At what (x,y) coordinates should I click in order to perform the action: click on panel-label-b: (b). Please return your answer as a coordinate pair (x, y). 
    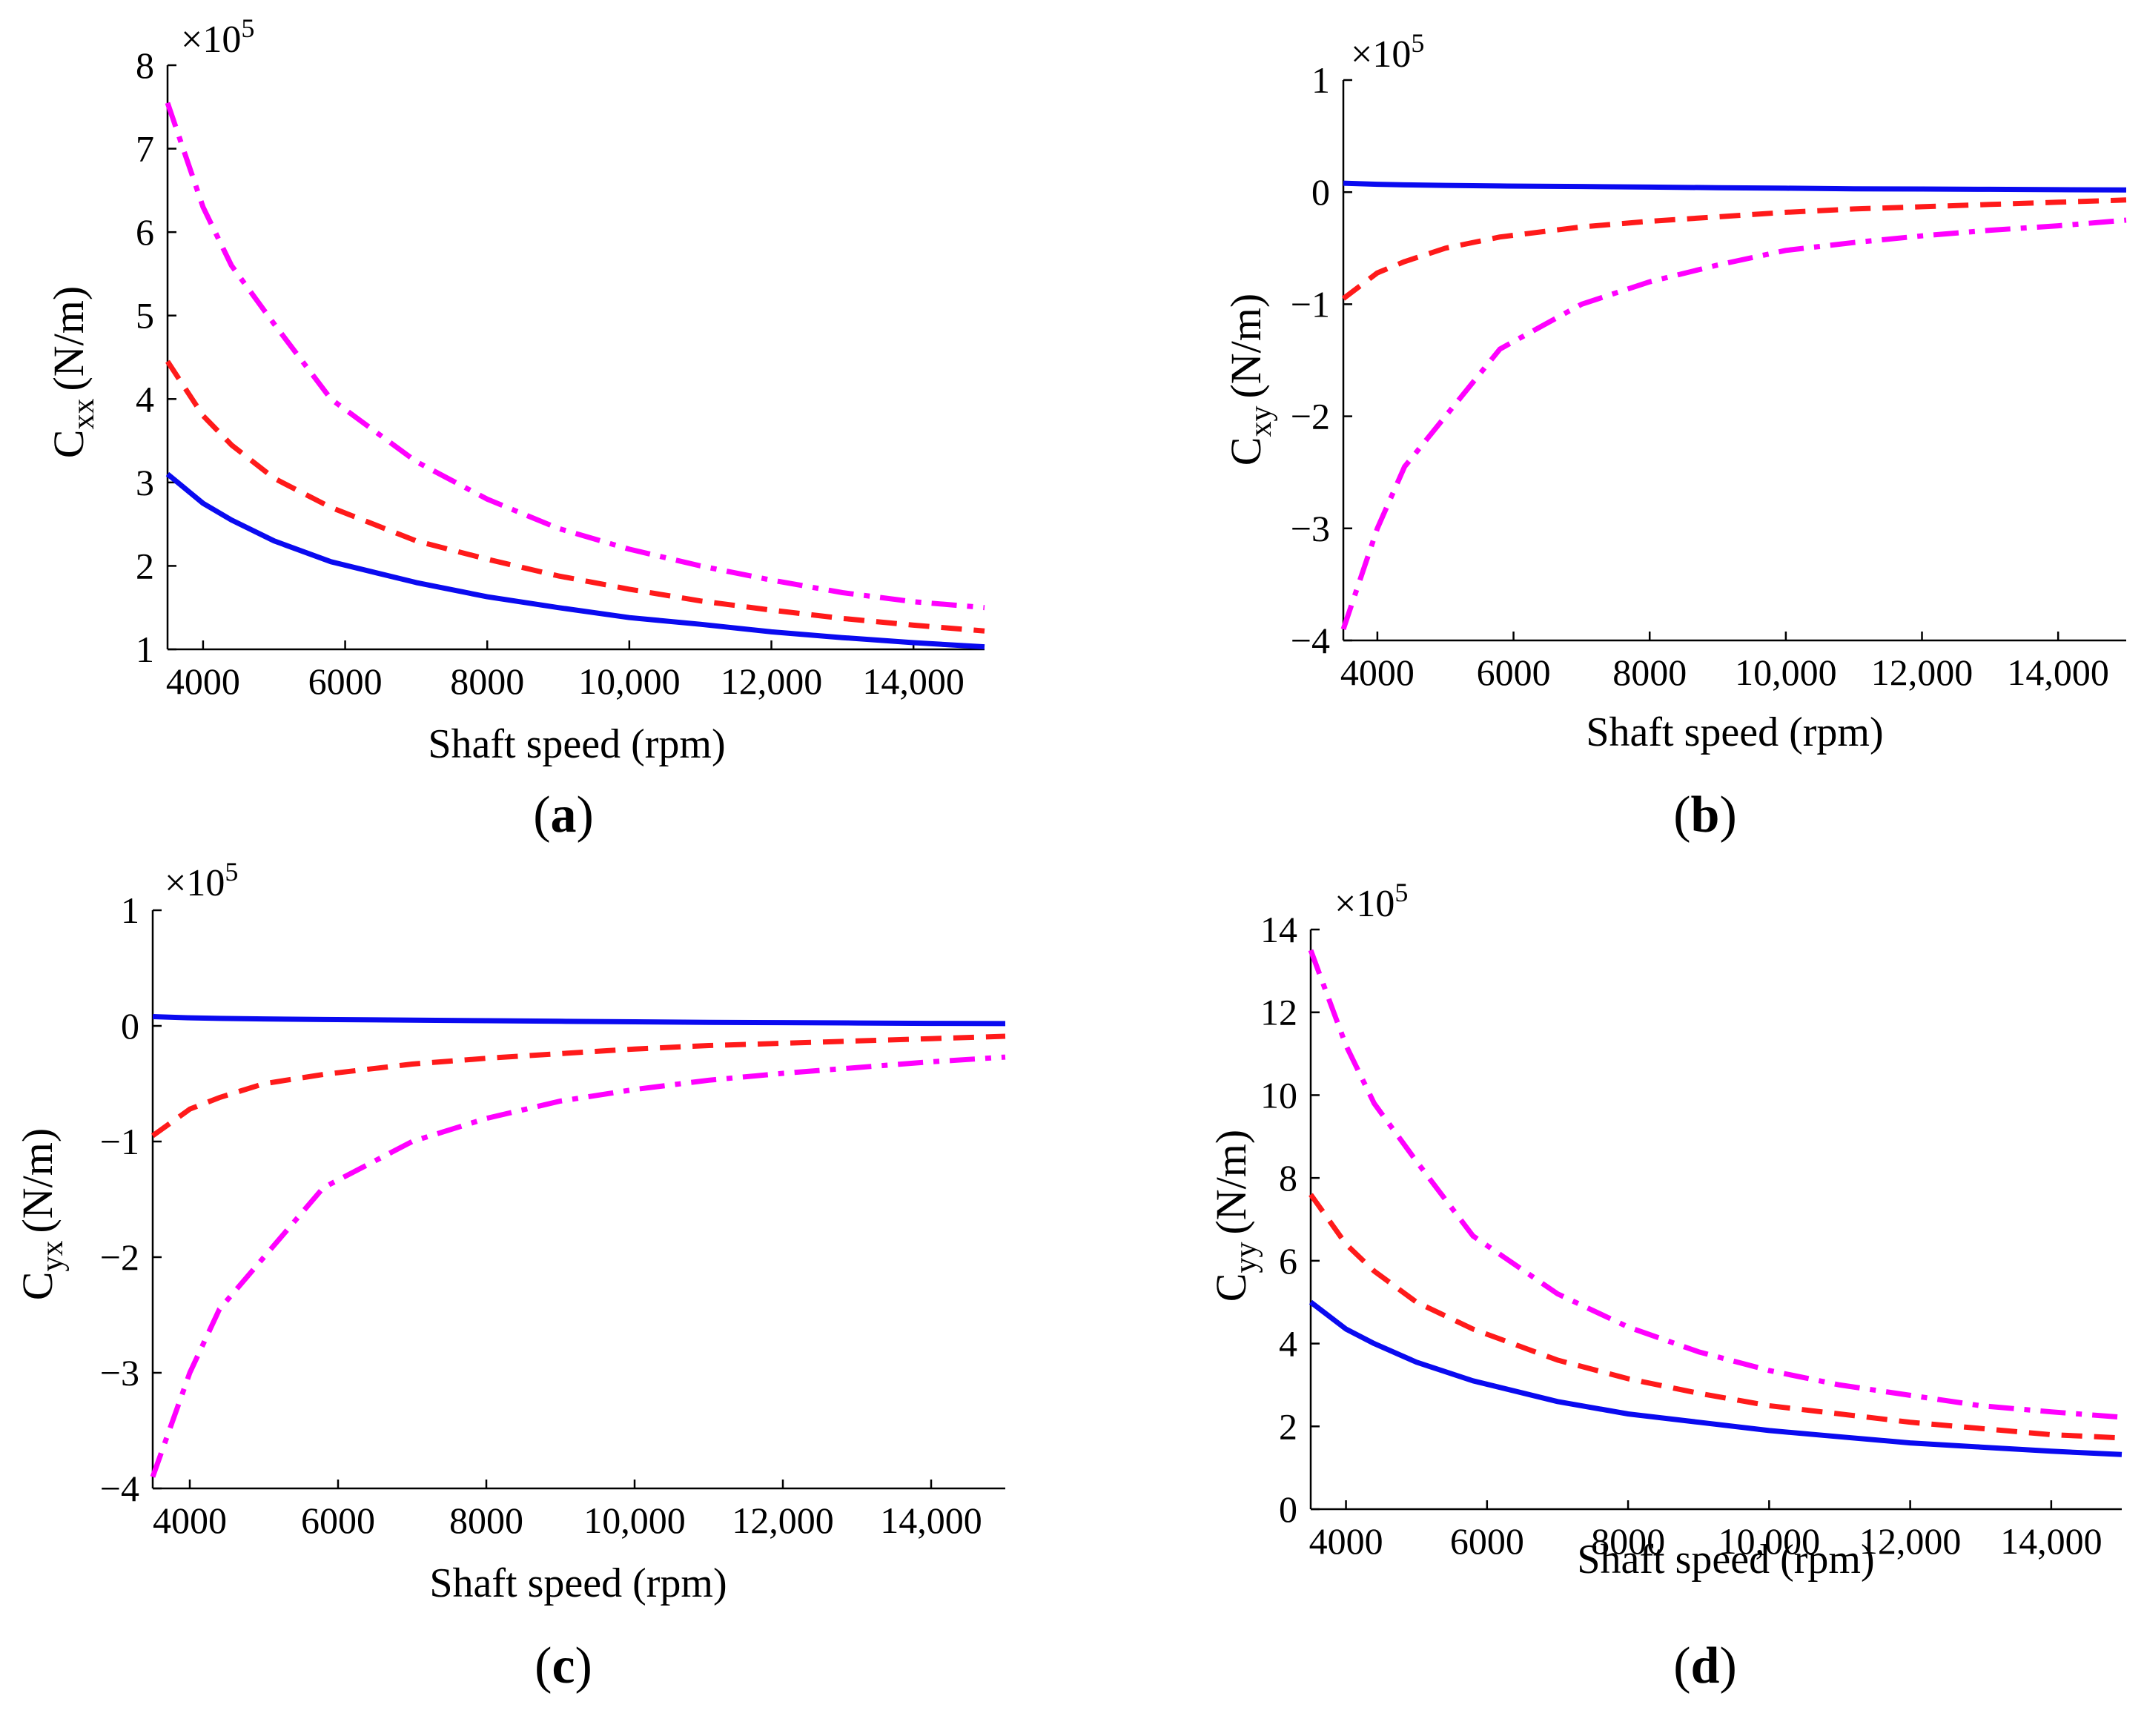
    Looking at the image, I should click on (1705, 815).